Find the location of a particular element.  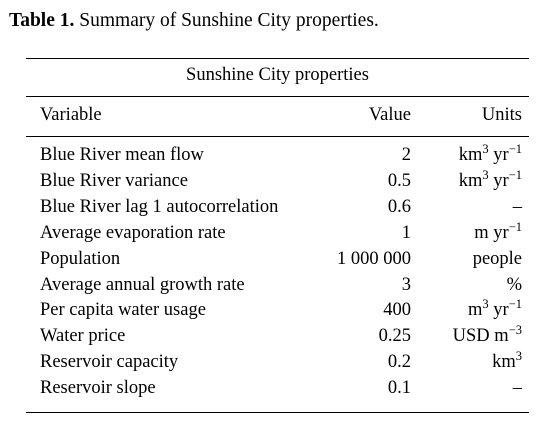

unit-rest-exponent: −3 is located at coordinates (515, 330).